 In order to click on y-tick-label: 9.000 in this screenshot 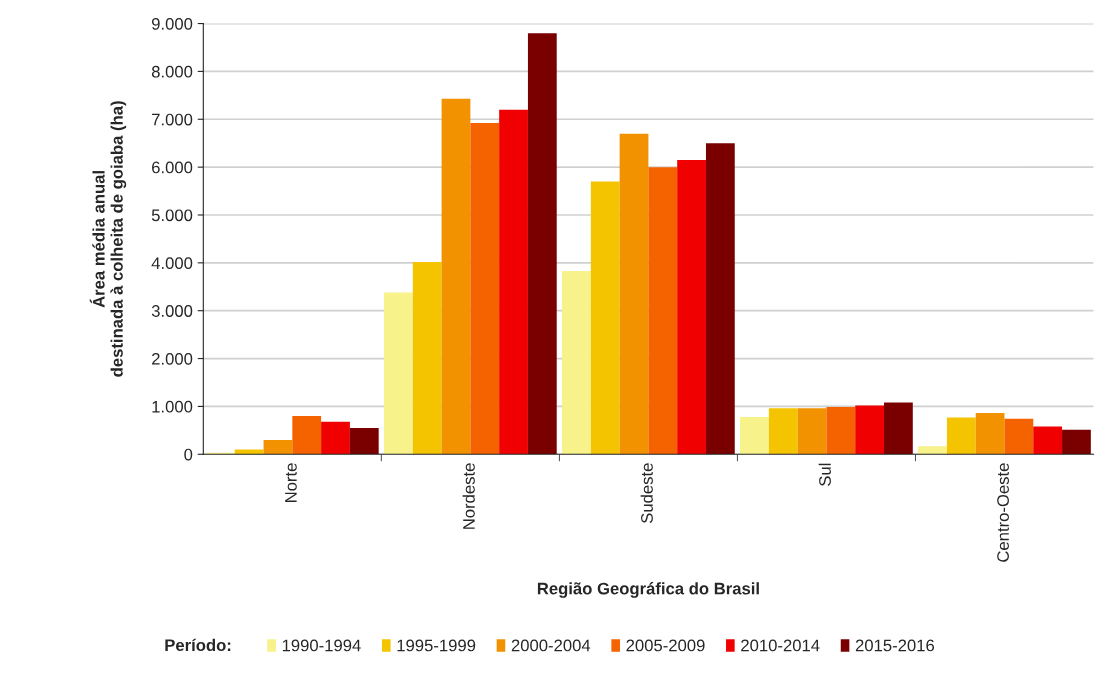, I will do `click(172, 23)`.